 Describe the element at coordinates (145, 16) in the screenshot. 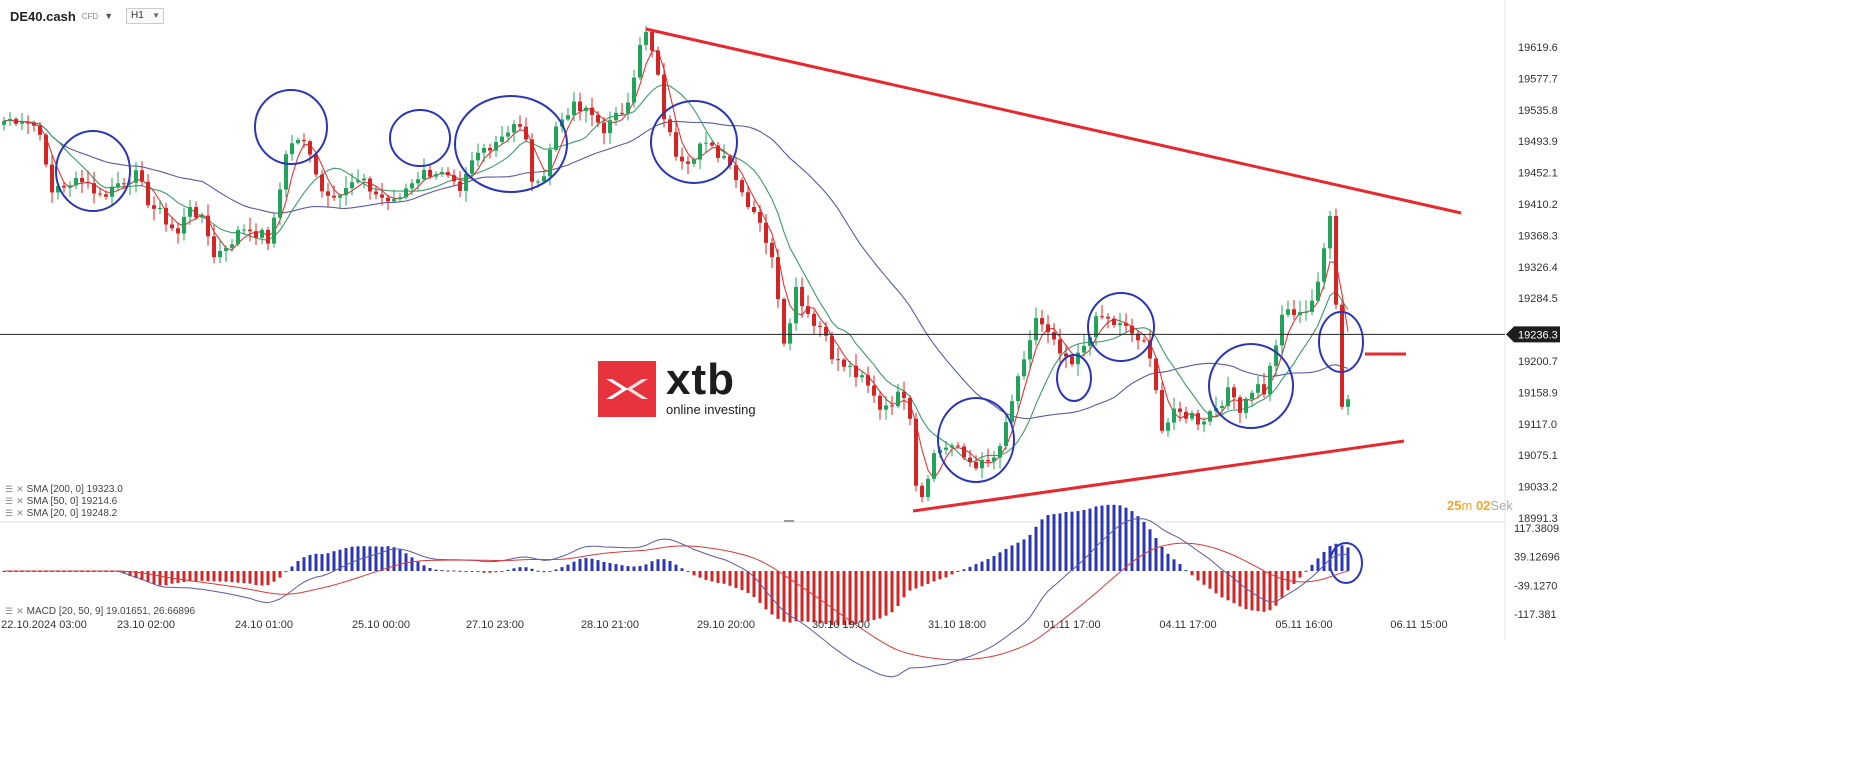

I see `timeframe-select: H1 ▼` at that location.